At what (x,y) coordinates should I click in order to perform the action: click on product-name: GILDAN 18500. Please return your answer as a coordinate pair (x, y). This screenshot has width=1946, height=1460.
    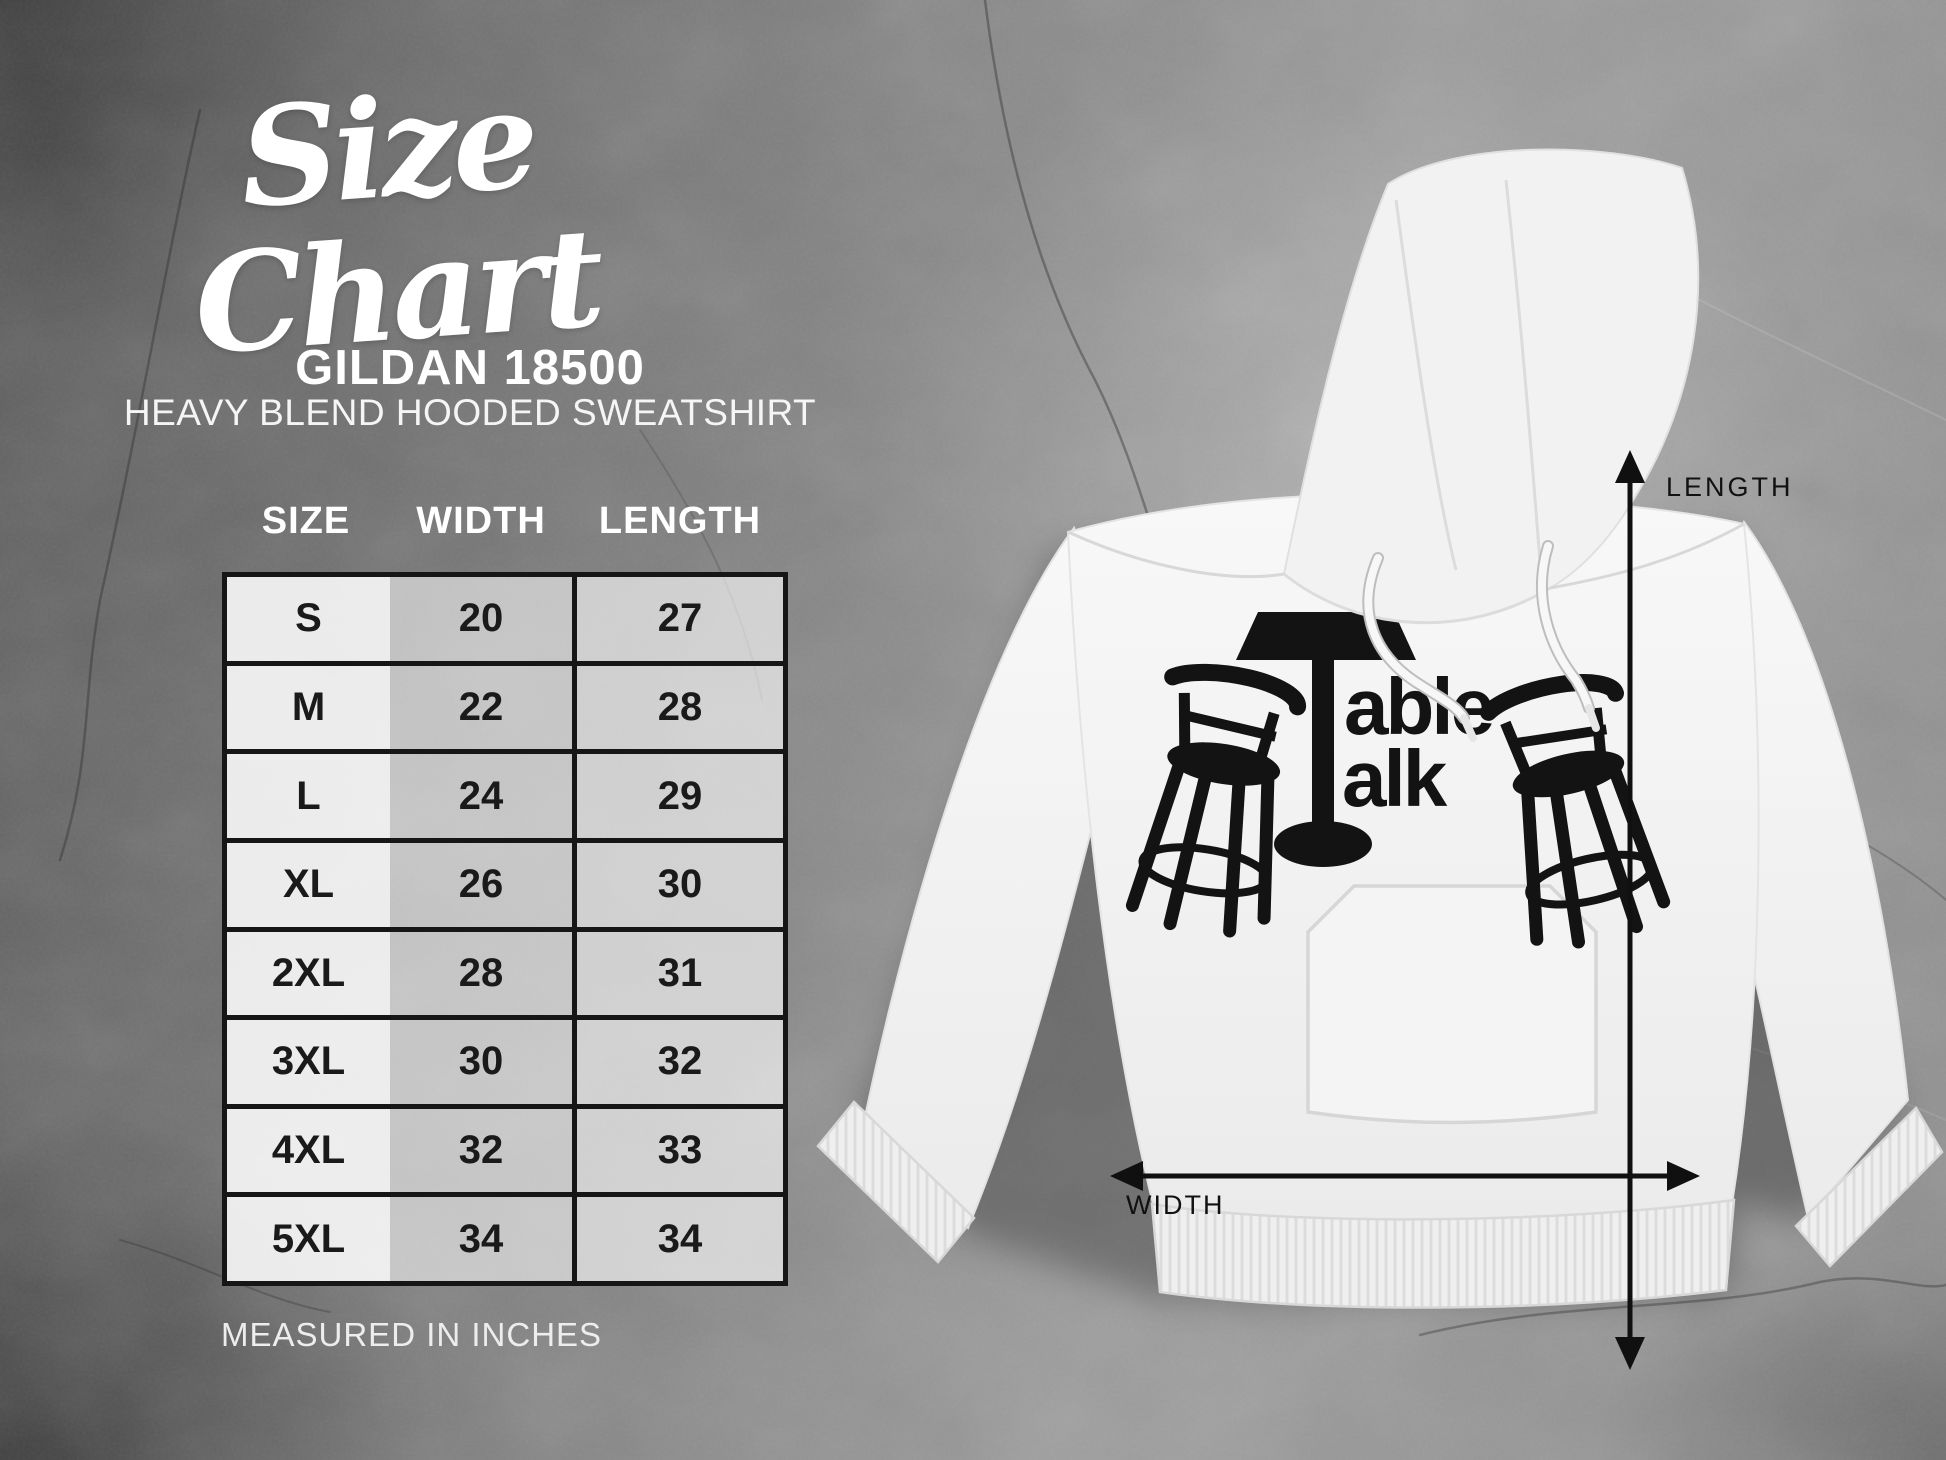
    Looking at the image, I should click on (470, 368).